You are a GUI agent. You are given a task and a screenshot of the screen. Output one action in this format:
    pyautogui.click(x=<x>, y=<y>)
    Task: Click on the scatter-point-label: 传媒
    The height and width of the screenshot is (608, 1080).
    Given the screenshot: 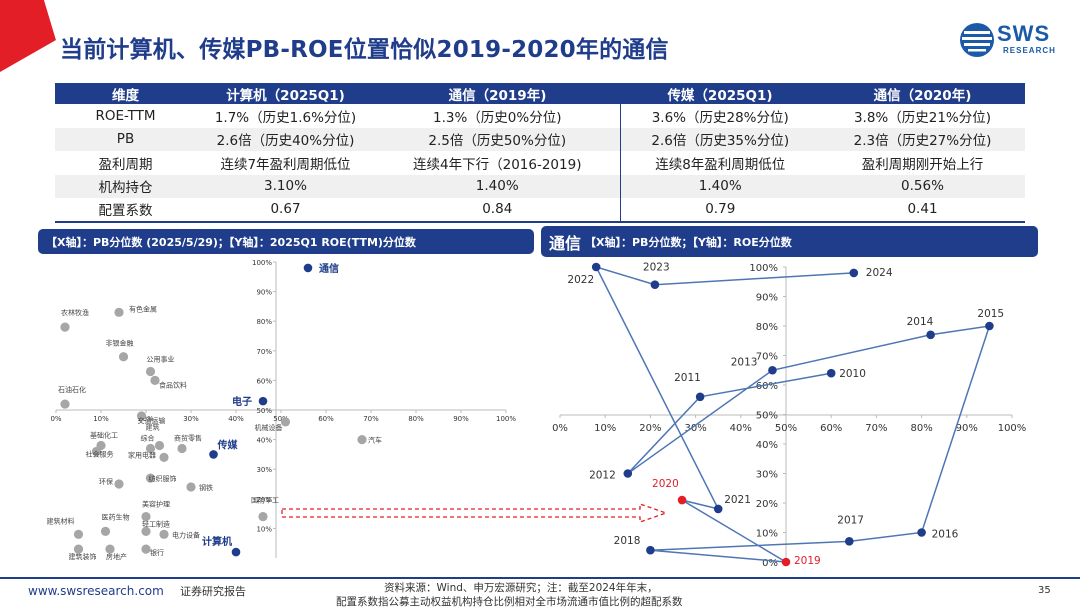 What is the action you would take?
    pyautogui.click(x=228, y=444)
    